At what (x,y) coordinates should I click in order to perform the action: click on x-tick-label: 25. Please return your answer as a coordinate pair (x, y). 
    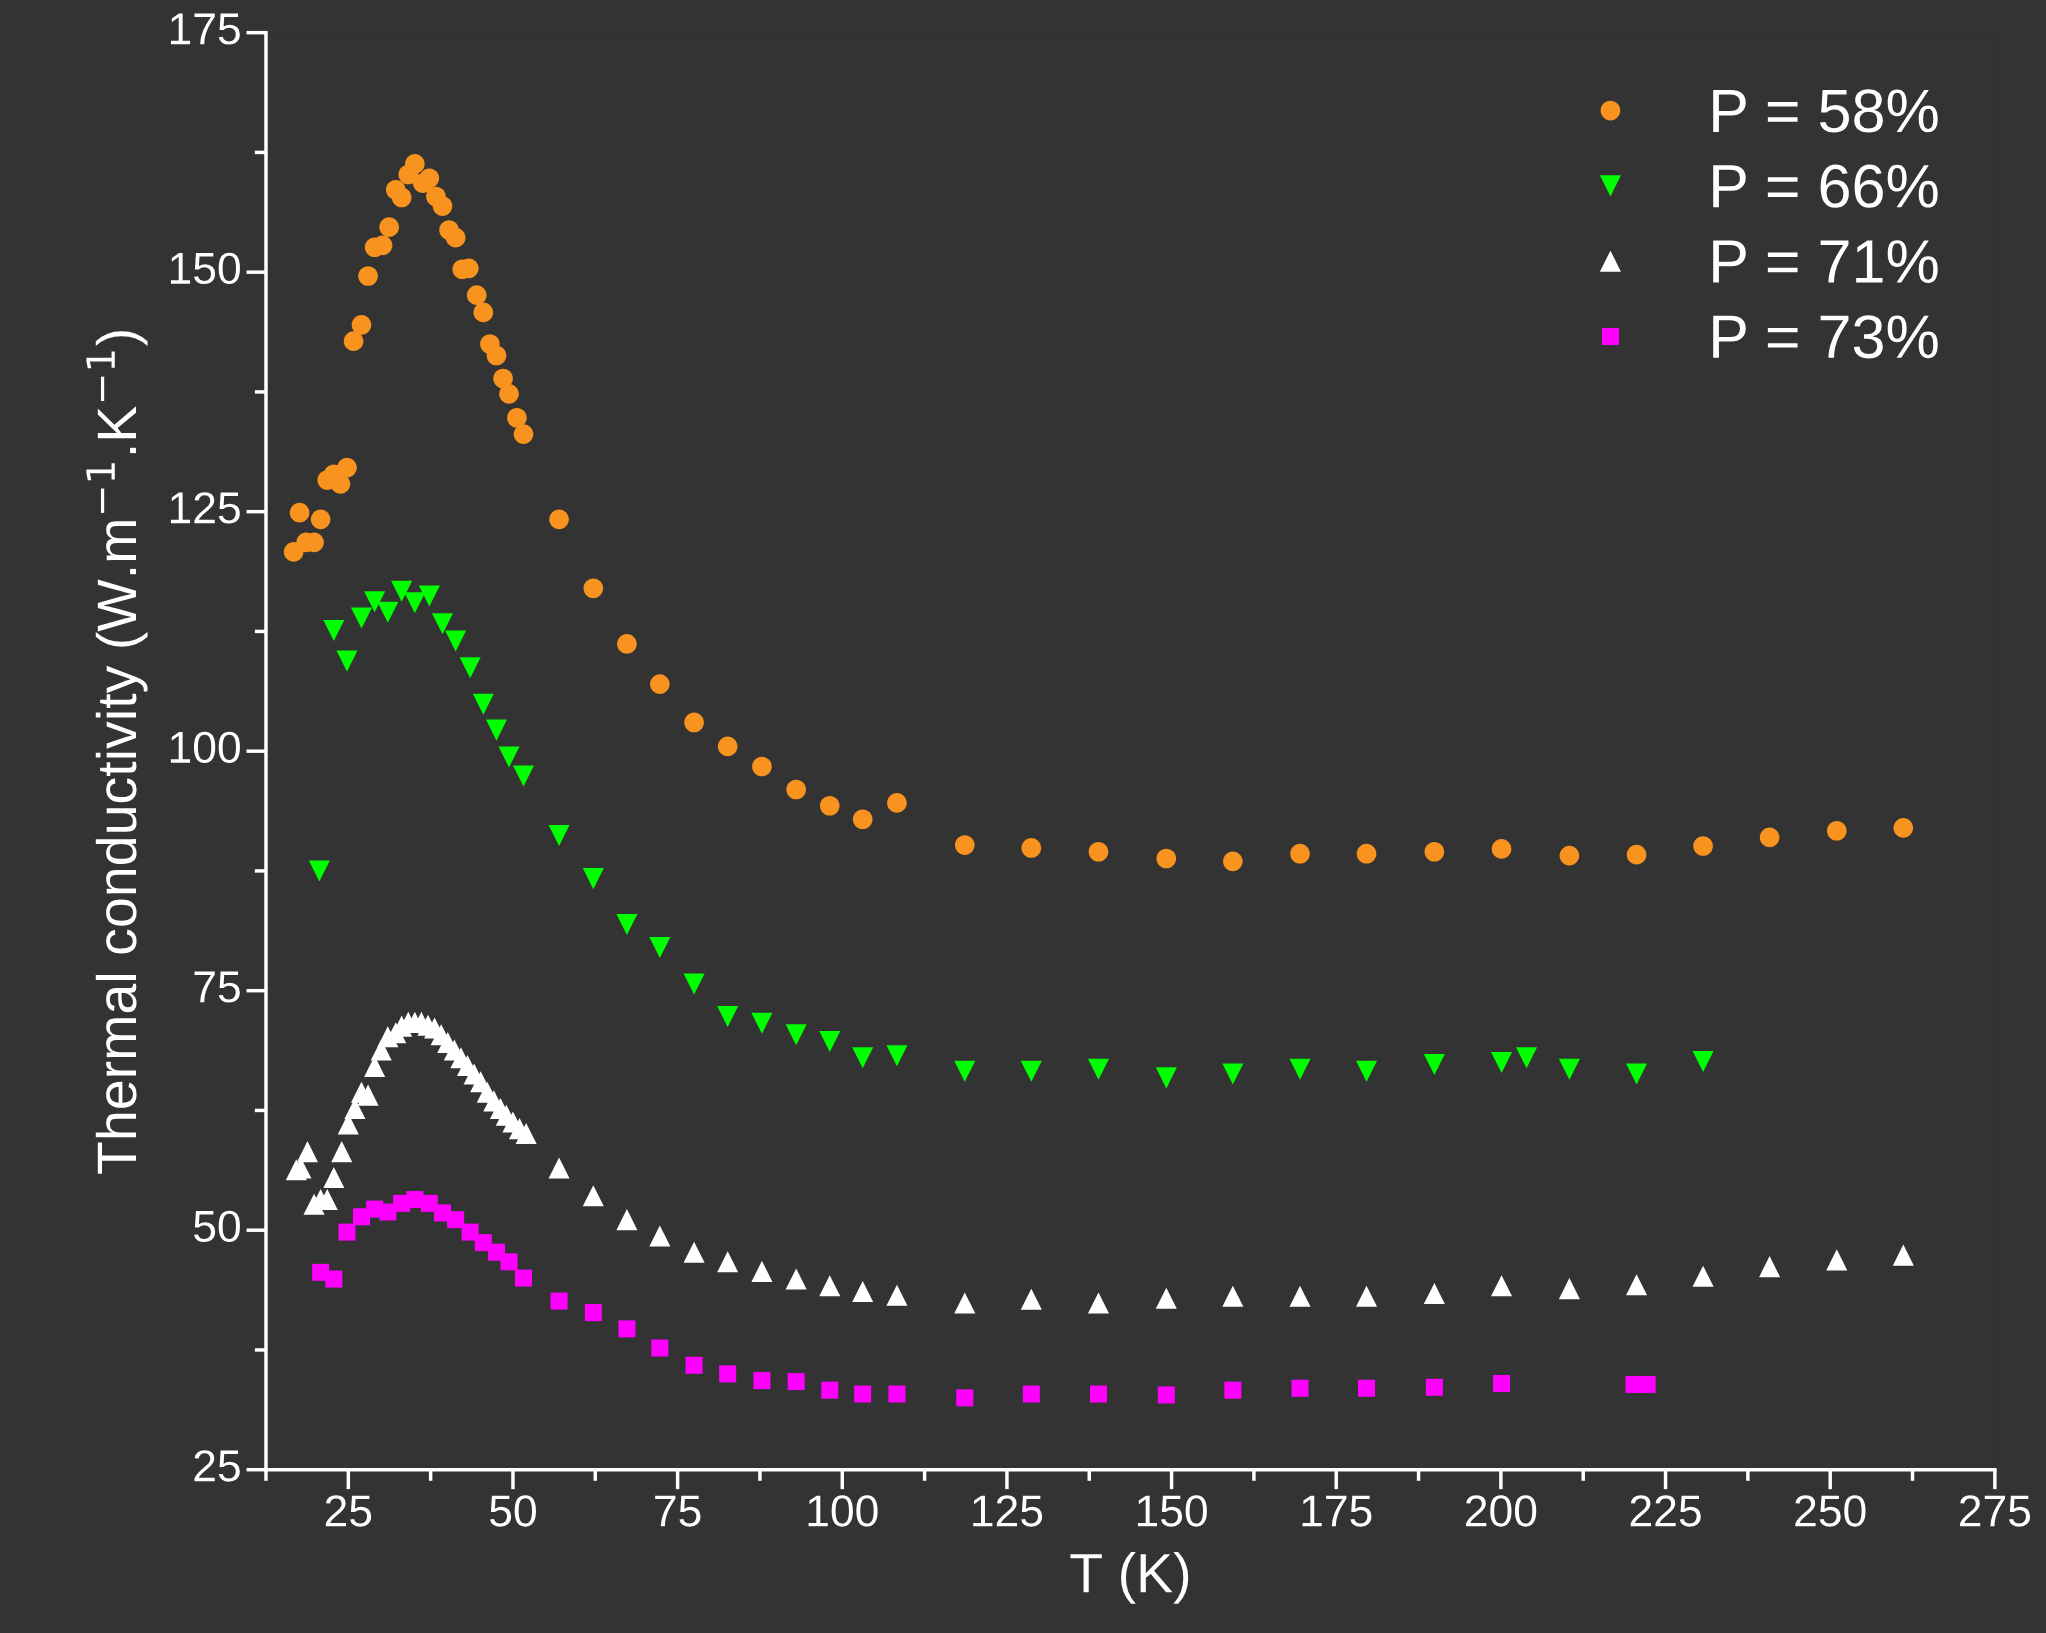
    Looking at the image, I should click on (348, 1511).